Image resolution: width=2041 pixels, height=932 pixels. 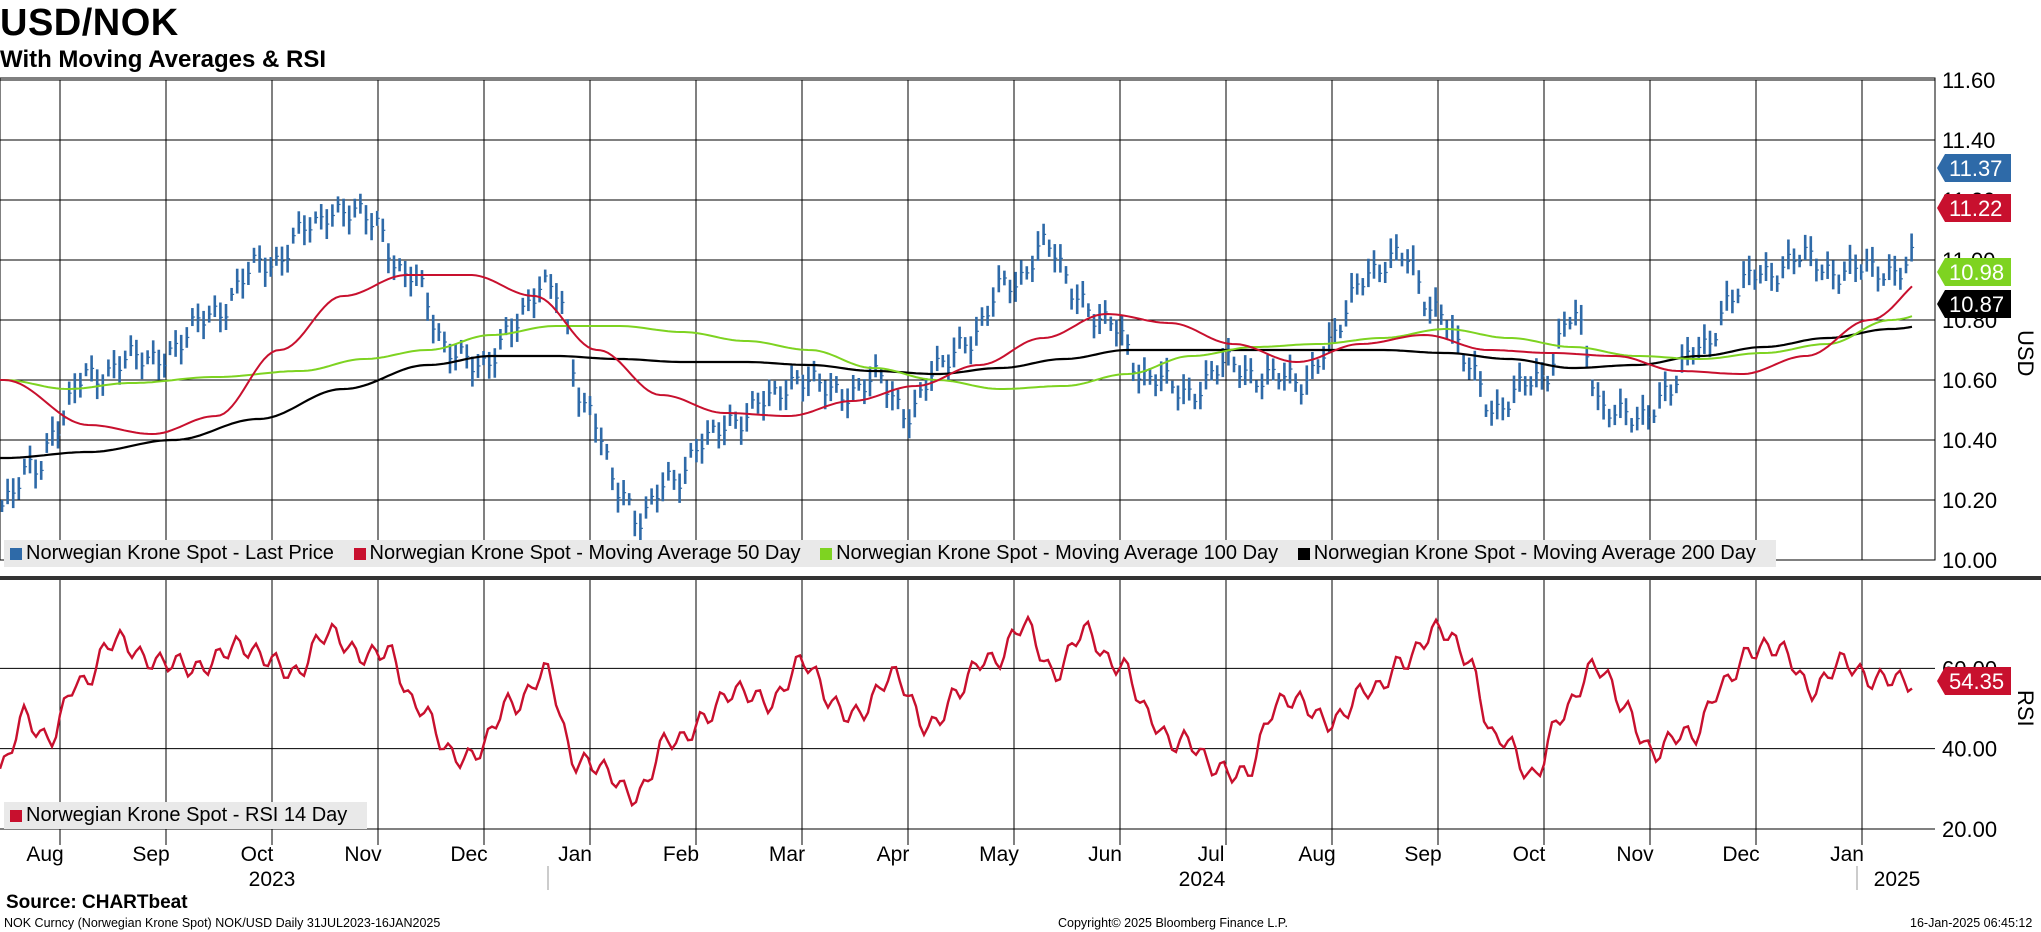 What do you see at coordinates (1303, 553) in the screenshot?
I see `legend-swatch-ma200` at bounding box center [1303, 553].